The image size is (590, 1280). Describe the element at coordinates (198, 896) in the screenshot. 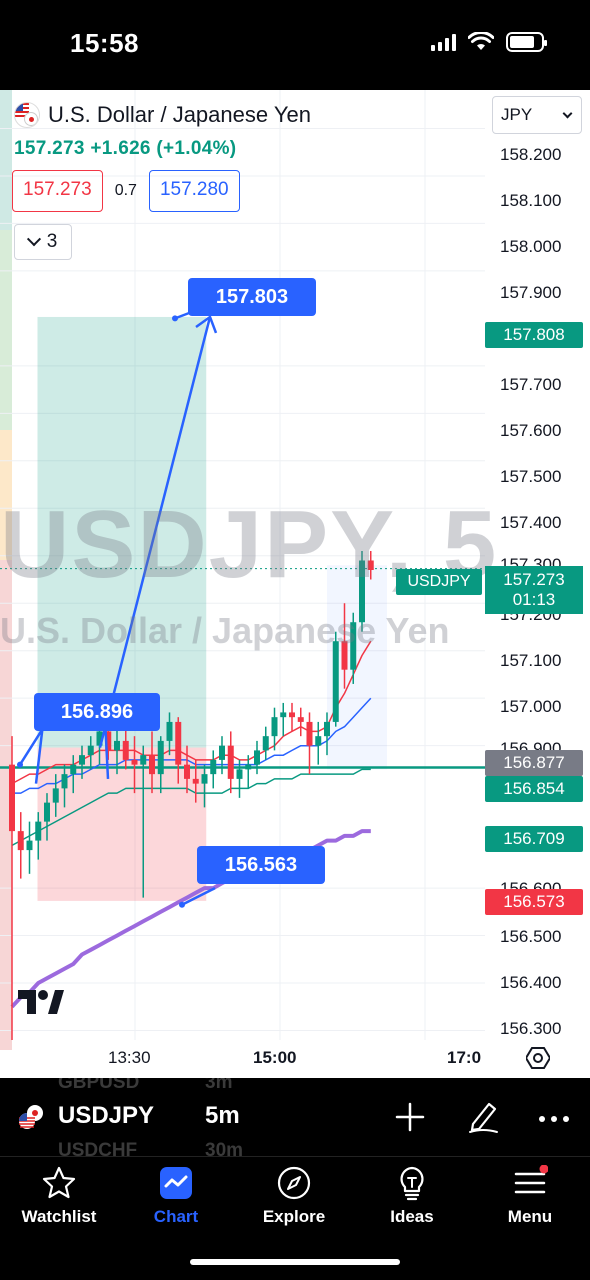

I see `callout-pointer` at that location.